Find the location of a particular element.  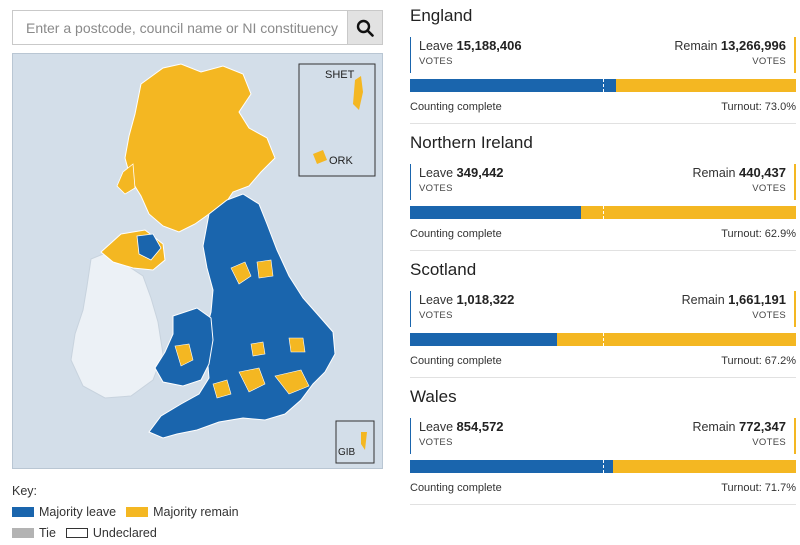

remain-count: Remain 440,437 VOTES is located at coordinates (744, 182).